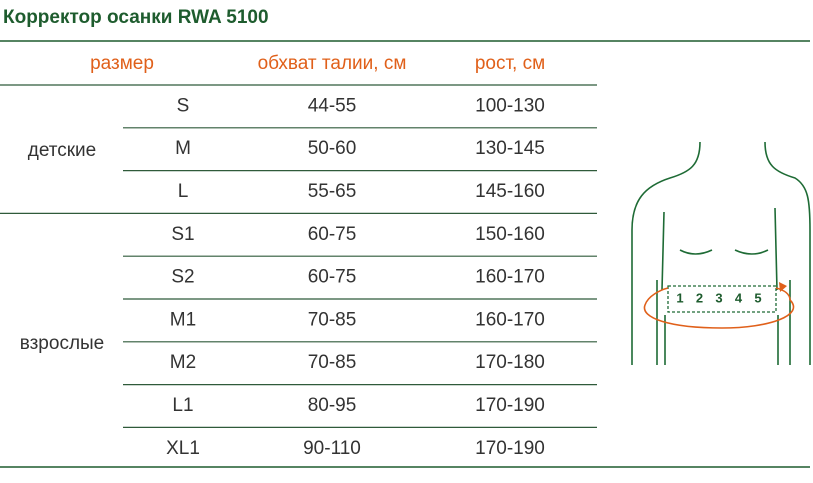  Describe the element at coordinates (510, 63) in the screenshot. I see `header-cell: рост, см` at that location.